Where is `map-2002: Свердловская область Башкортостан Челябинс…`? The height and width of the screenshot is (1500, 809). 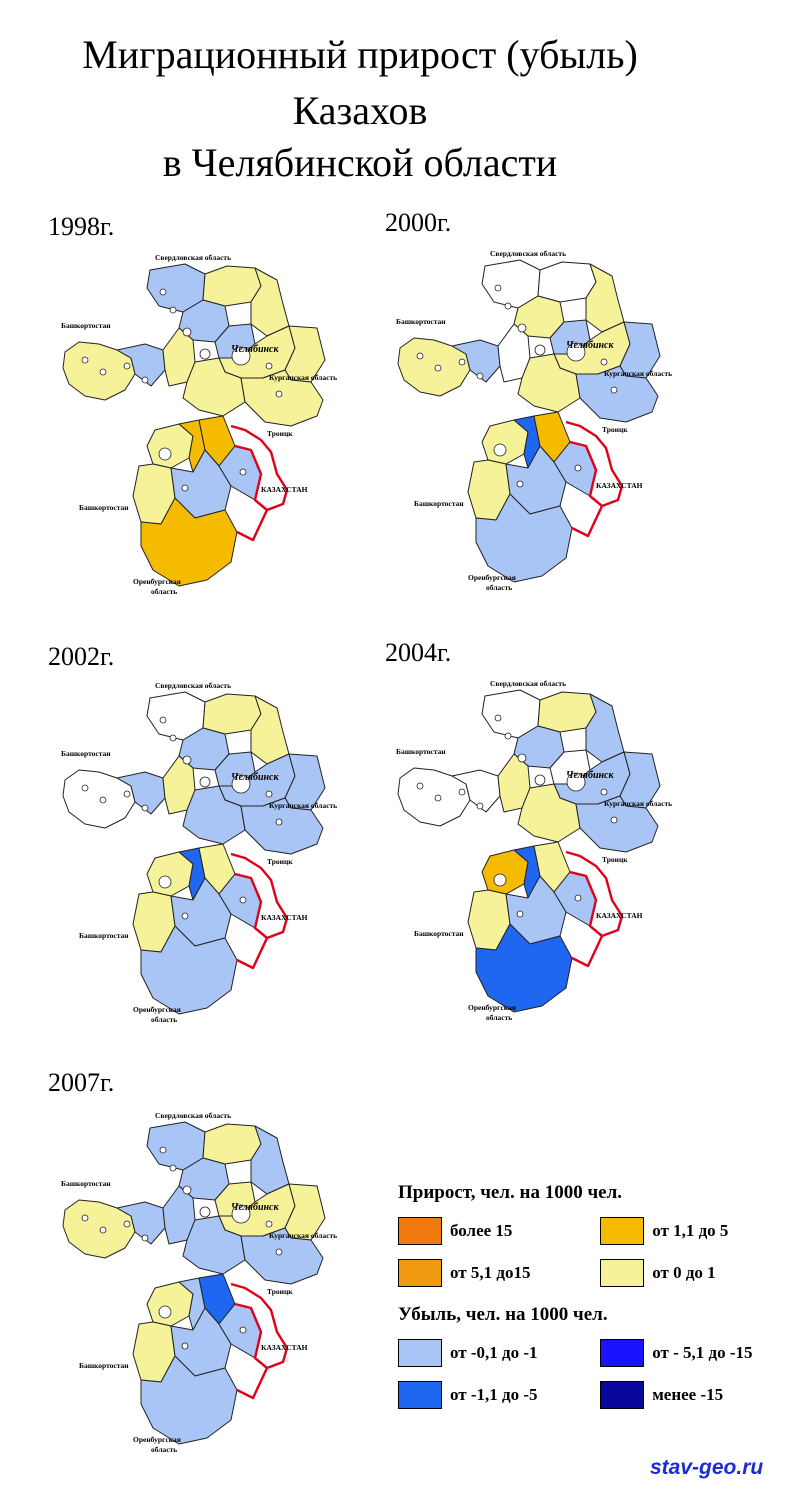
map-2002: Свердловская область Башкортостан Челябинс… is located at coordinates (200, 858).